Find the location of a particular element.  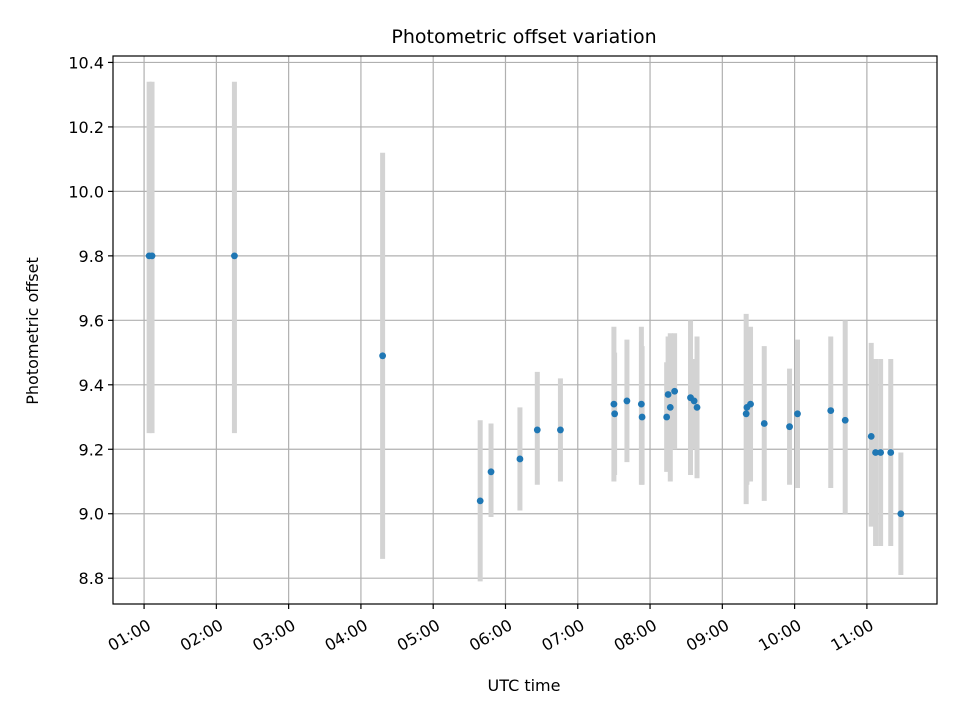

y-tick-label: 9.4 is located at coordinates (91, 385).